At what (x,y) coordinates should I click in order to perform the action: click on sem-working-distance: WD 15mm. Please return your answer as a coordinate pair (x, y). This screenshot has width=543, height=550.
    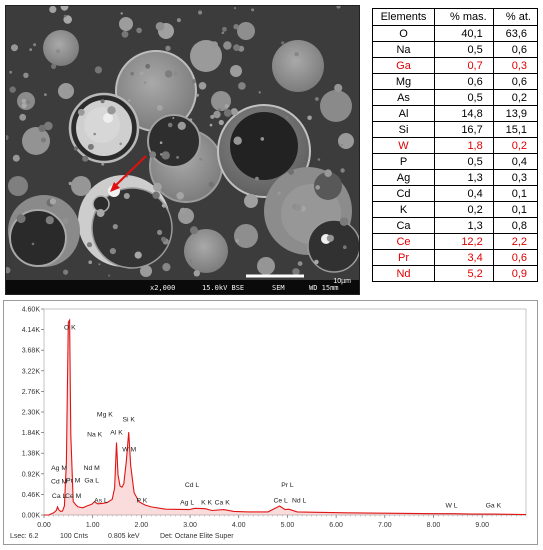
    Looking at the image, I should click on (324, 288).